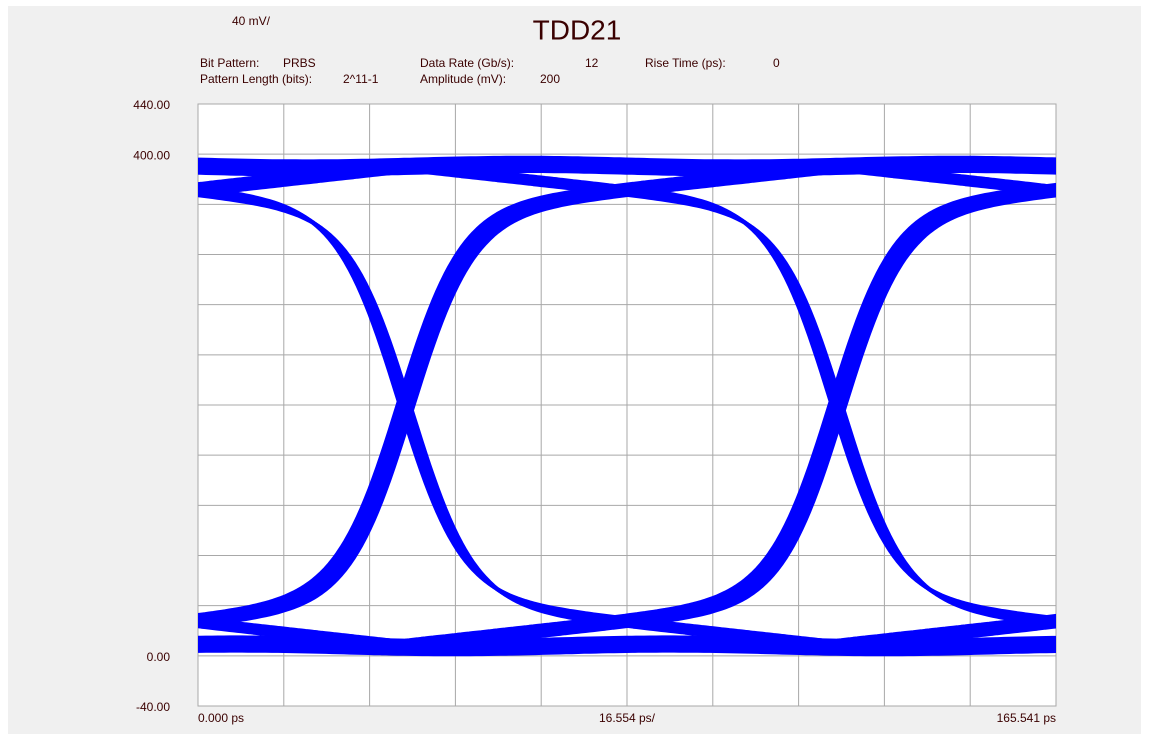 This screenshot has height=740, width=1149. Describe the element at coordinates (685, 63) in the screenshot. I see `field-label: Rise Time (ps):` at that location.